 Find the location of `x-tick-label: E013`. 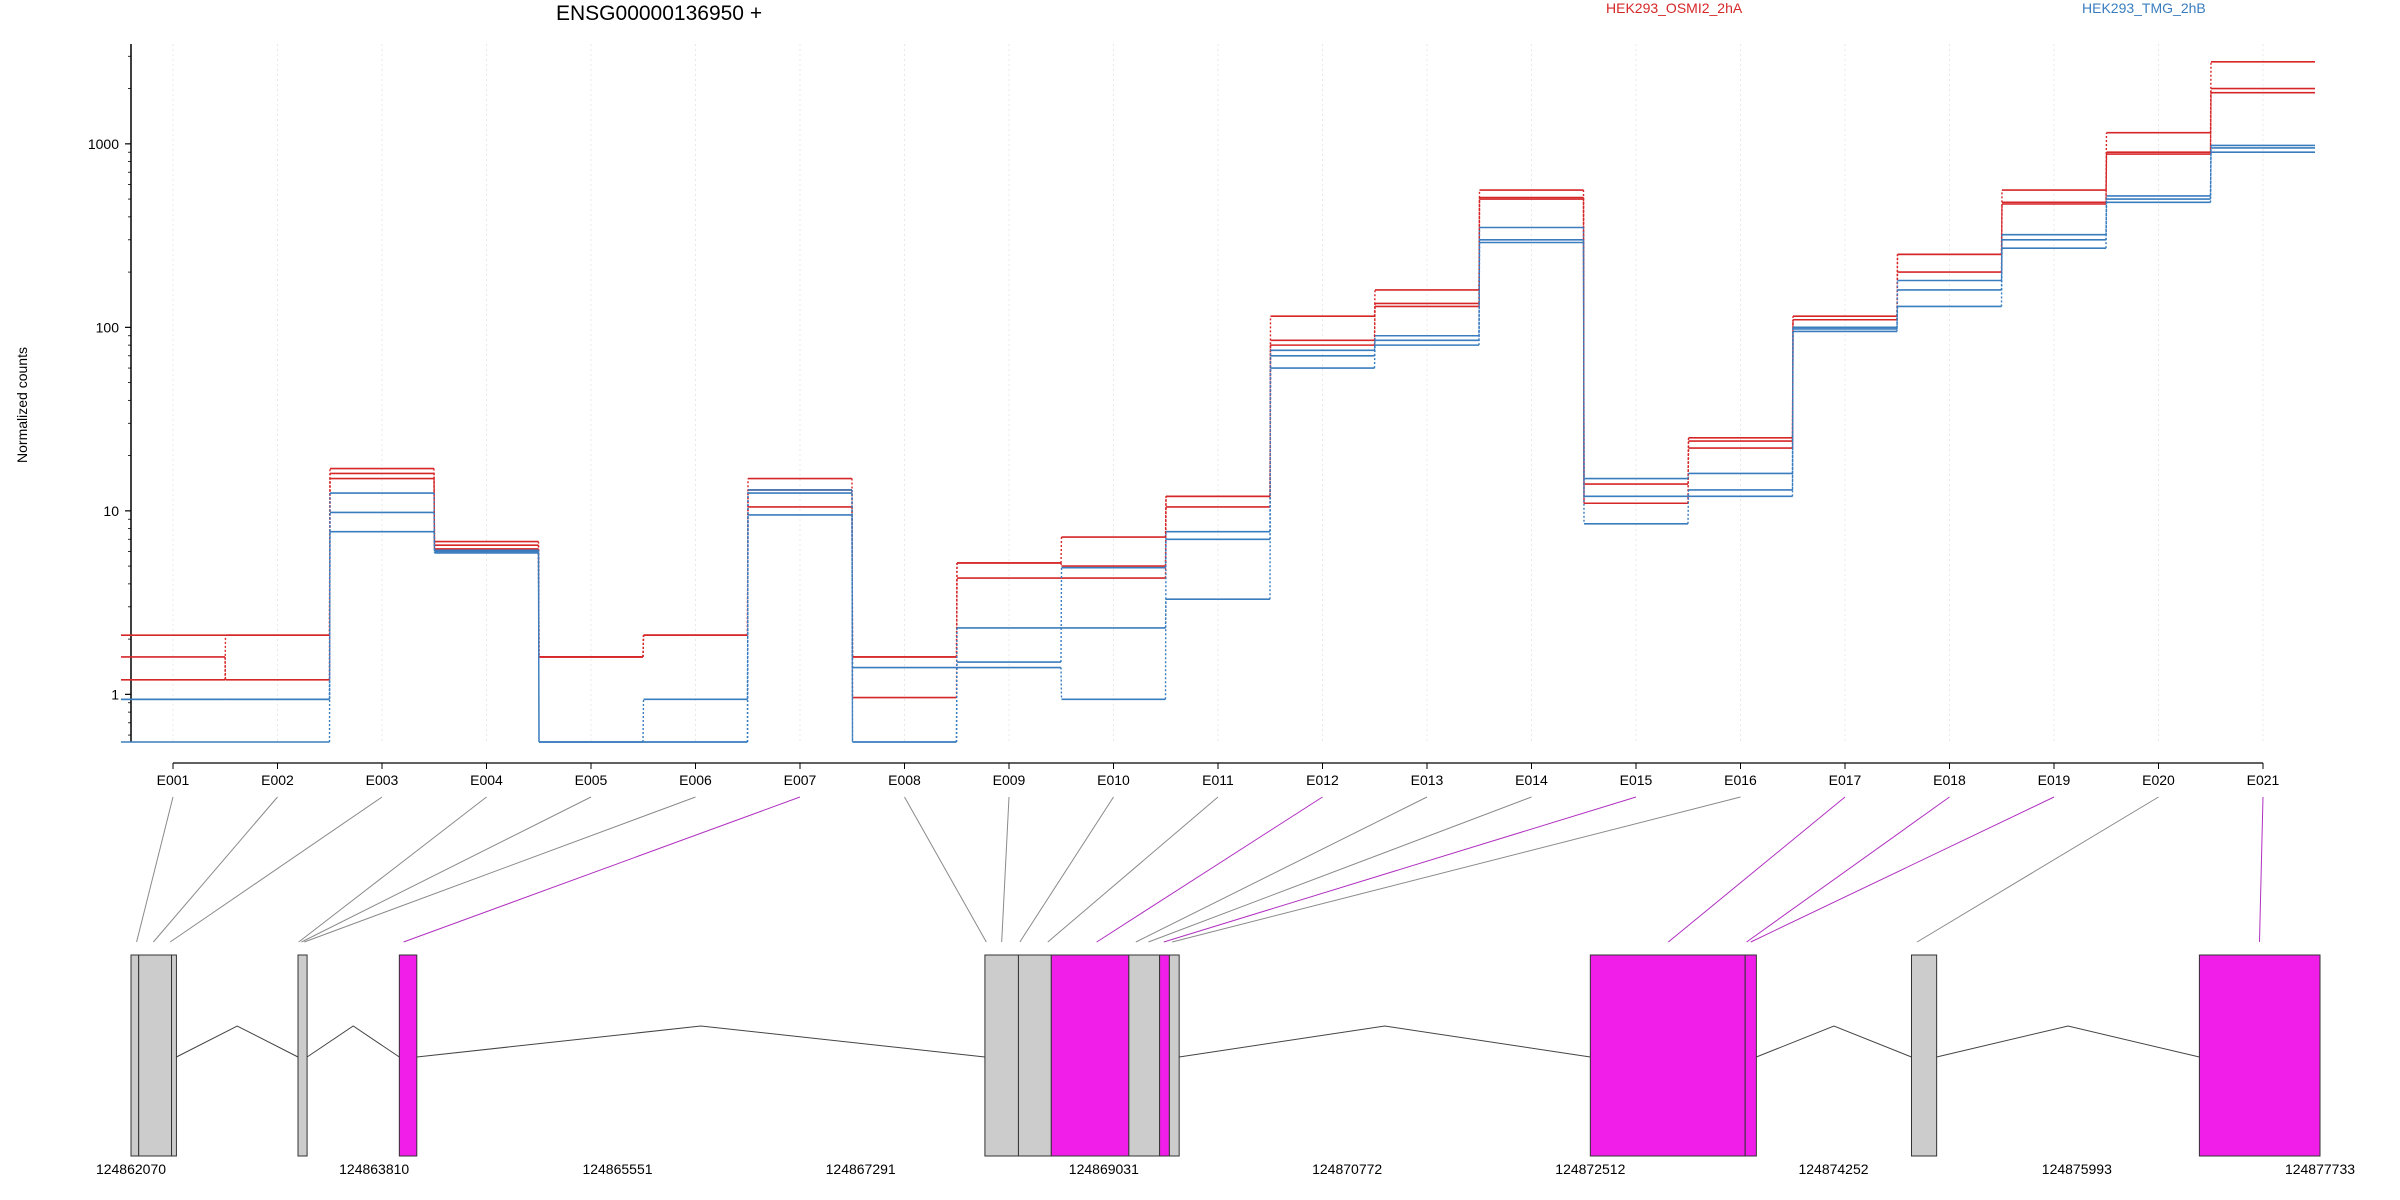

x-tick-label: E013 is located at coordinates (1427, 780).